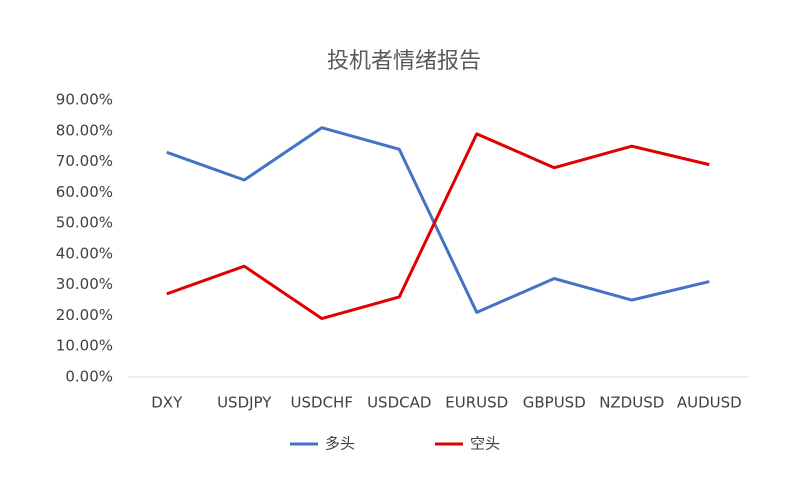 Image resolution: width=808 pixels, height=484 pixels. I want to click on legend-label: 空头, so click(485, 444).